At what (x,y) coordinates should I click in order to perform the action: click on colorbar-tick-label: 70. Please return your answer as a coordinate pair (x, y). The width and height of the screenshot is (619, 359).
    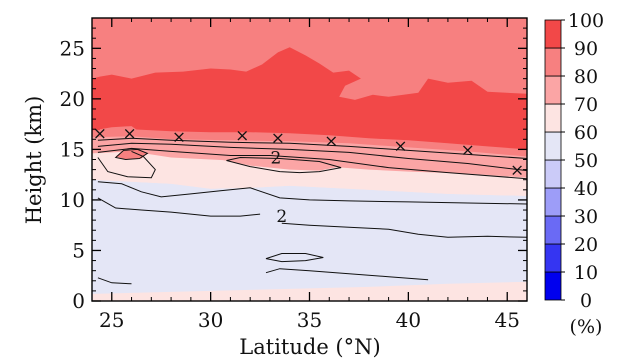
    Looking at the image, I should click on (586, 105).